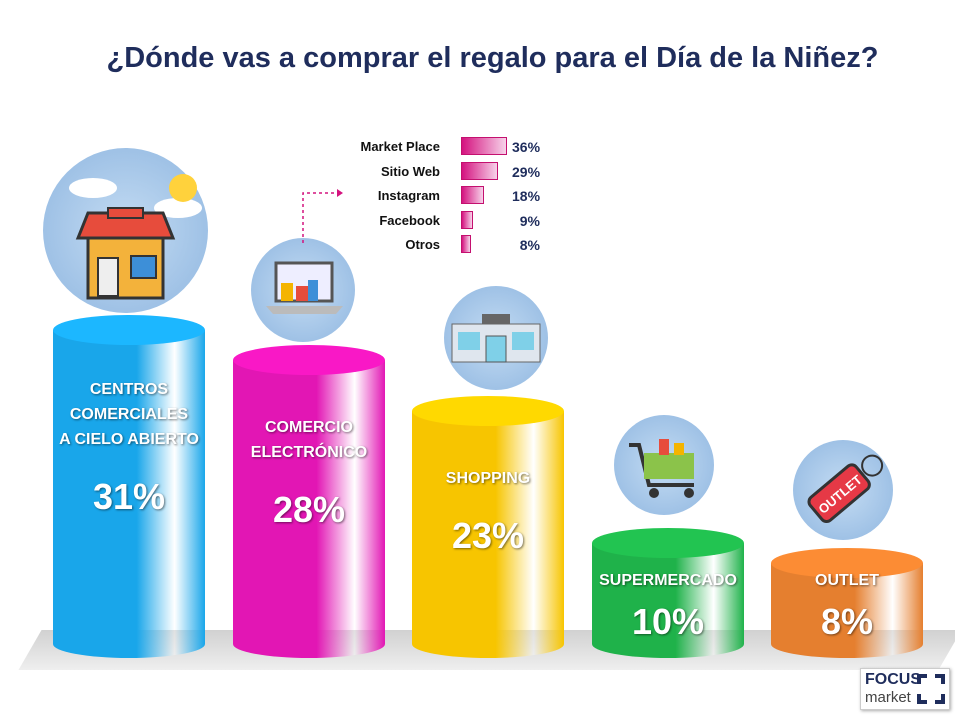  I want to click on focus-market-logo: FOCUS market, so click(905, 689).